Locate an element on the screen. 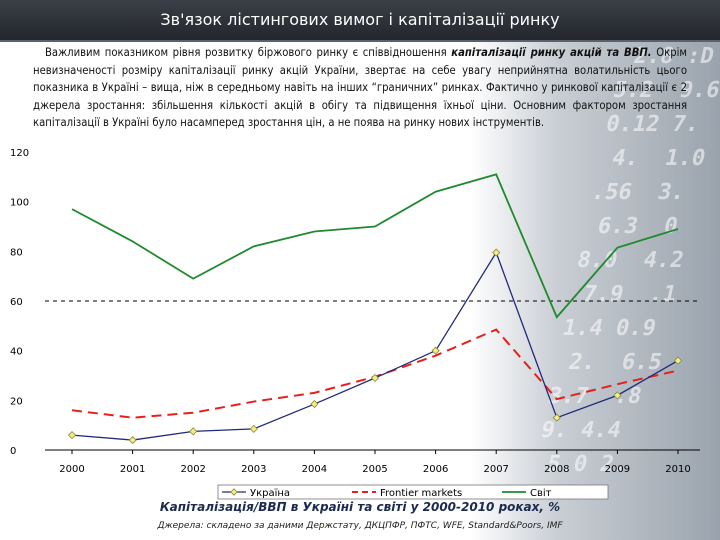  x-tick-label-2006: 2006 is located at coordinates (435, 469).